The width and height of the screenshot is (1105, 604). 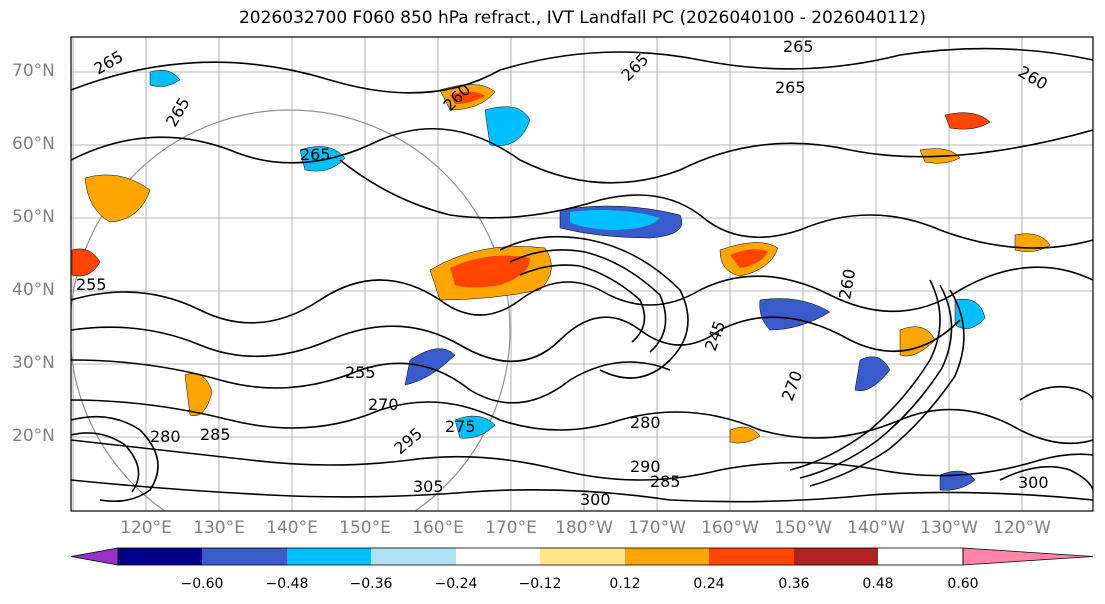 I want to click on colorbar, so click(x=582, y=556).